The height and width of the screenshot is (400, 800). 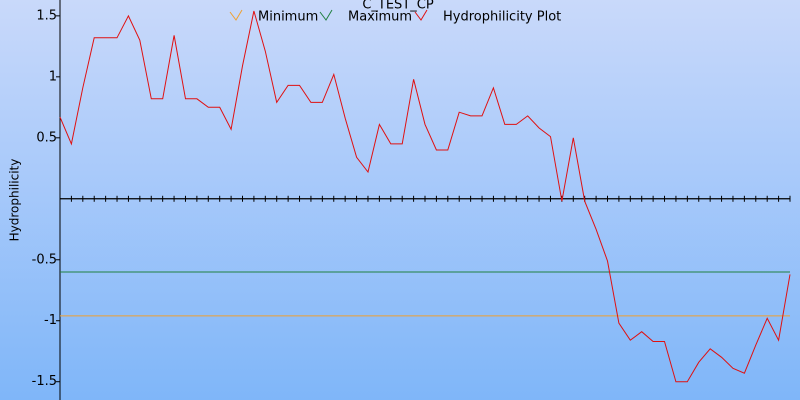 I want to click on chart-title: C_TEST_CP, so click(x=398, y=6).